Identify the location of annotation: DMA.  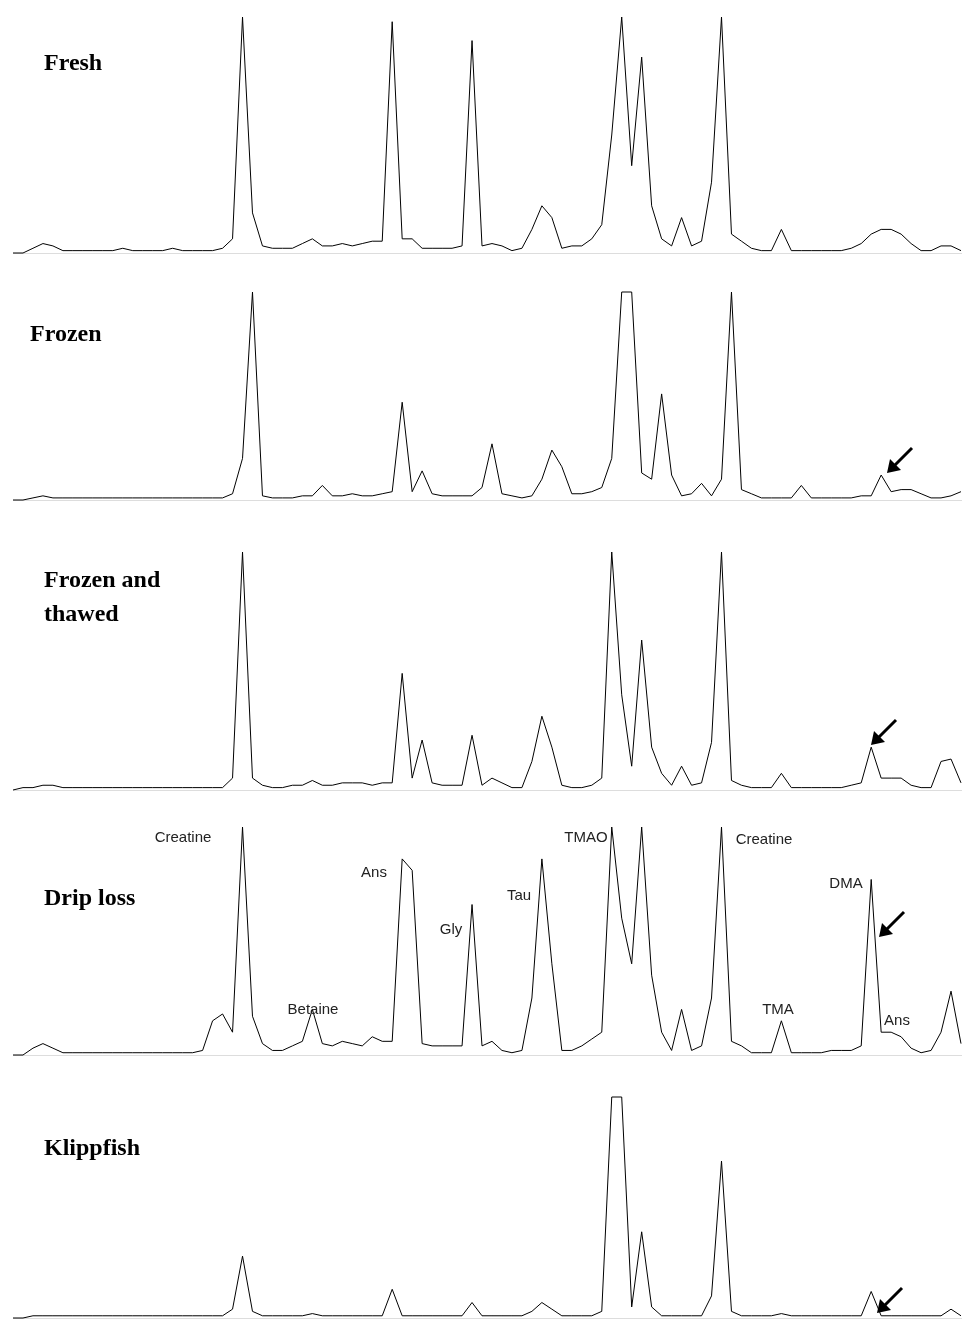
(846, 883).